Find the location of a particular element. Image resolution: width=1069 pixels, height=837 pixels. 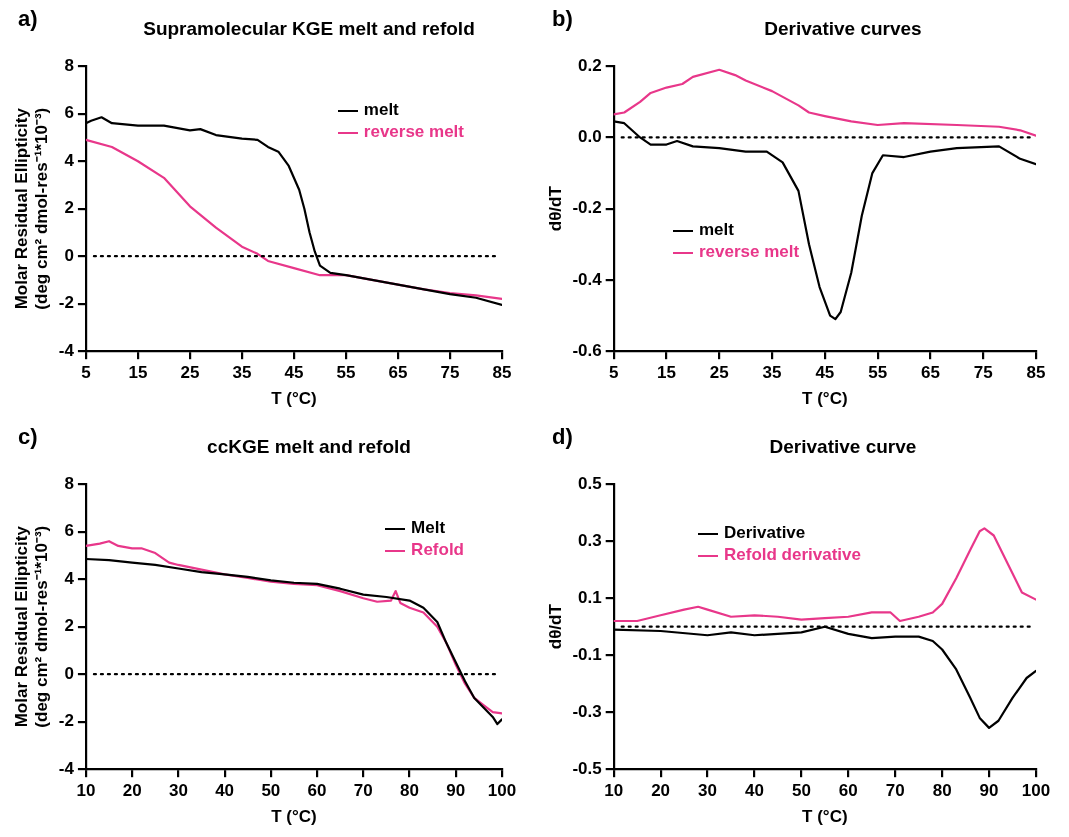

y-tick-label: 0.1 is located at coordinates (590, 597).